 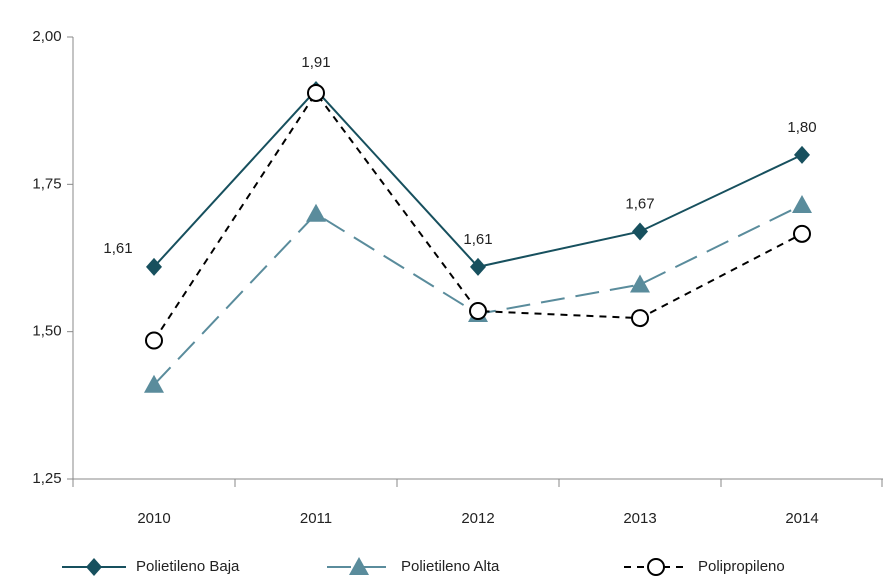 I want to click on x-tick-label: 2012, so click(x=477, y=518).